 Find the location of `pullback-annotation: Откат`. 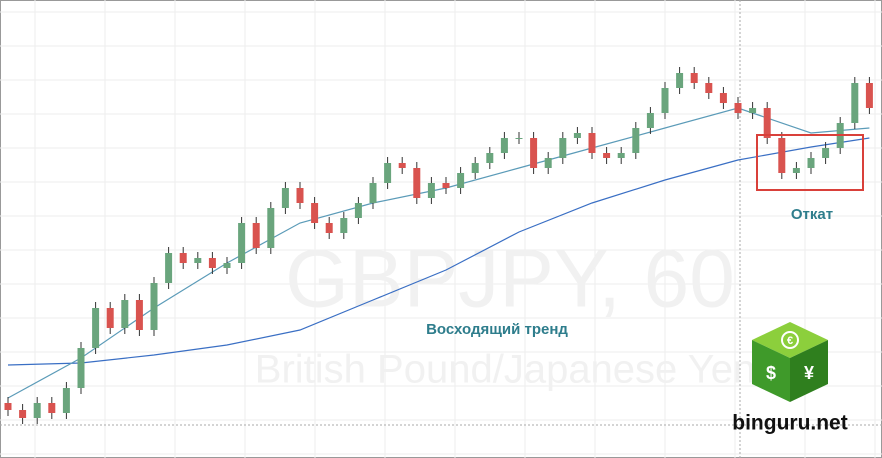

pullback-annotation: Откат is located at coordinates (812, 214).